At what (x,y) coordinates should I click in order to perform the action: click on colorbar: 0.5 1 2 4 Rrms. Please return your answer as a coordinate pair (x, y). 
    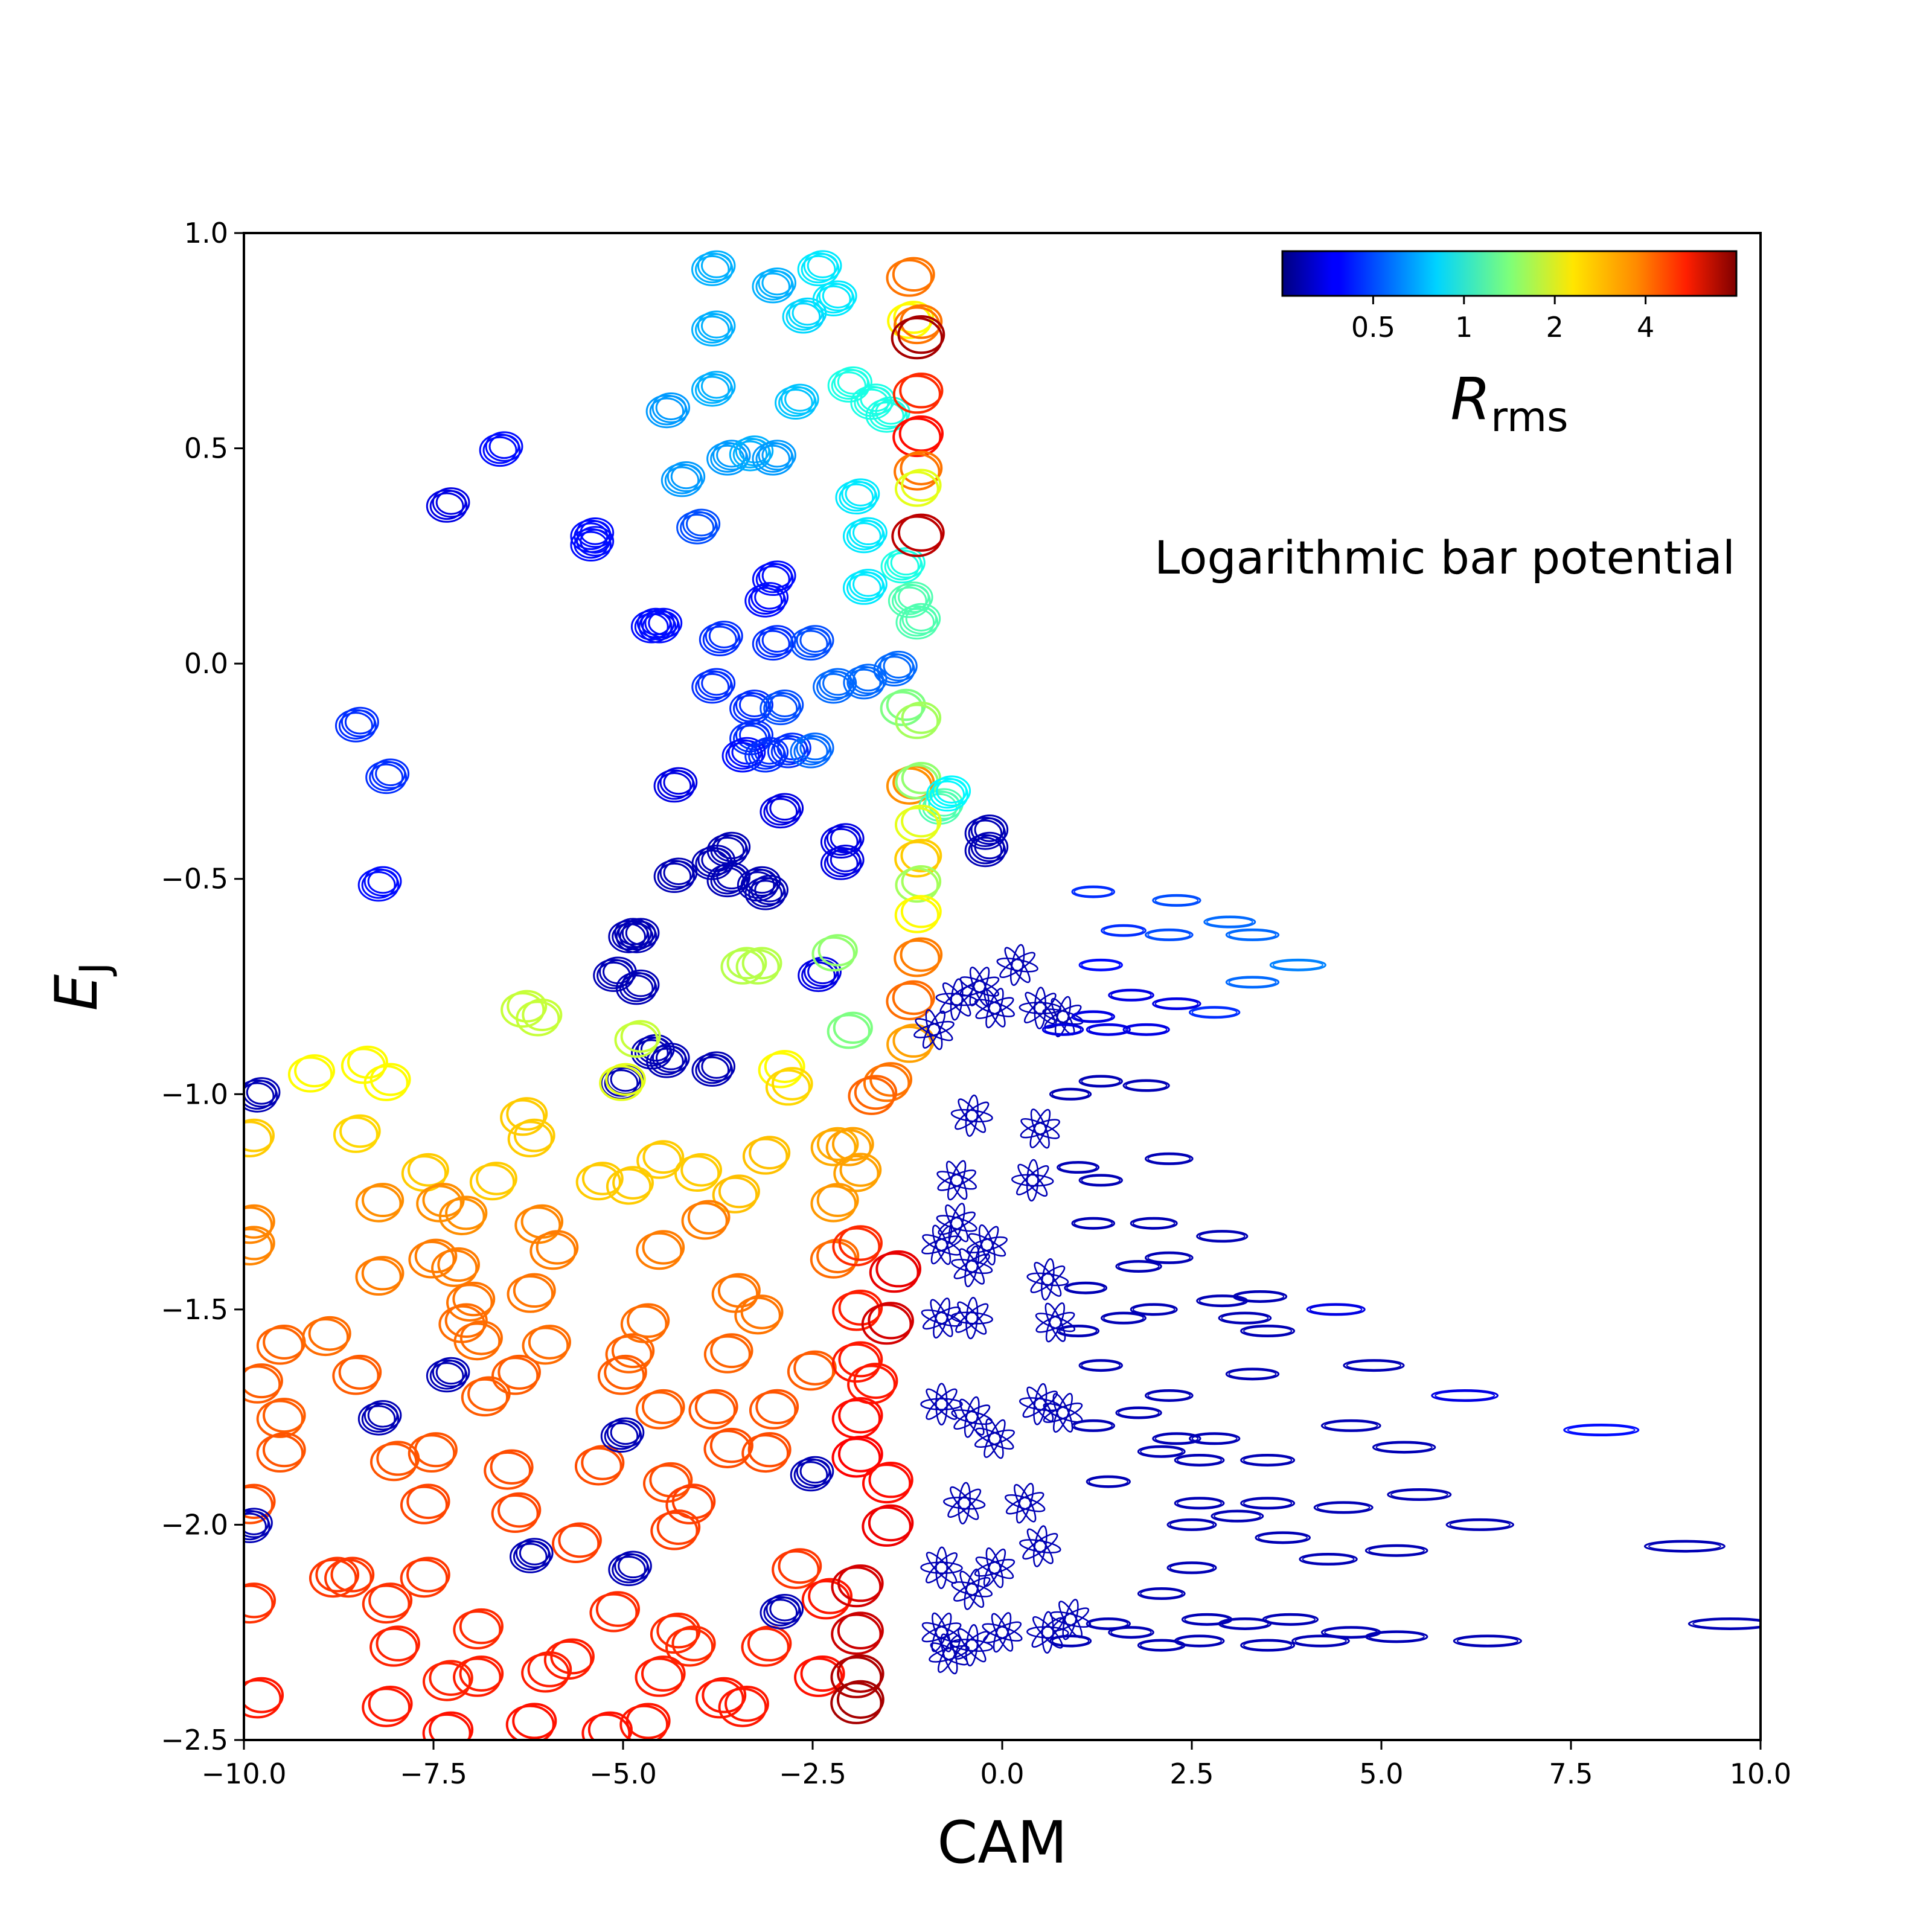
    Looking at the image, I should click on (1509, 346).